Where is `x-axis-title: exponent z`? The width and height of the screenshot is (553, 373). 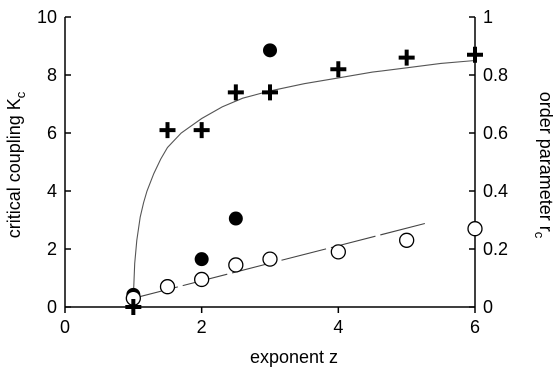 x-axis-title: exponent z is located at coordinates (294, 357).